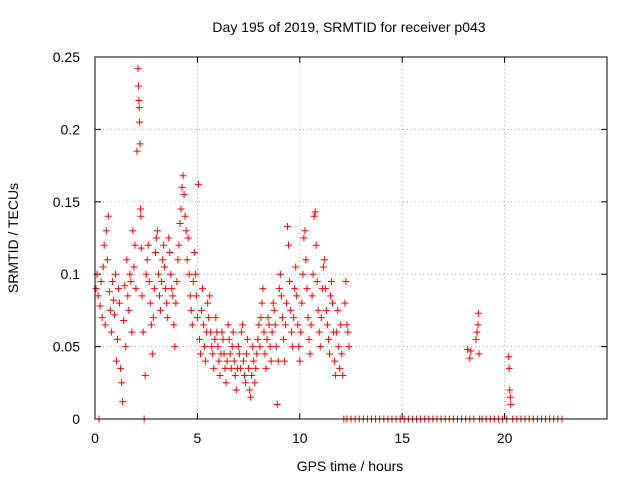 The height and width of the screenshot is (480, 640). I want to click on y-tick-label: 0.1, so click(71, 274).